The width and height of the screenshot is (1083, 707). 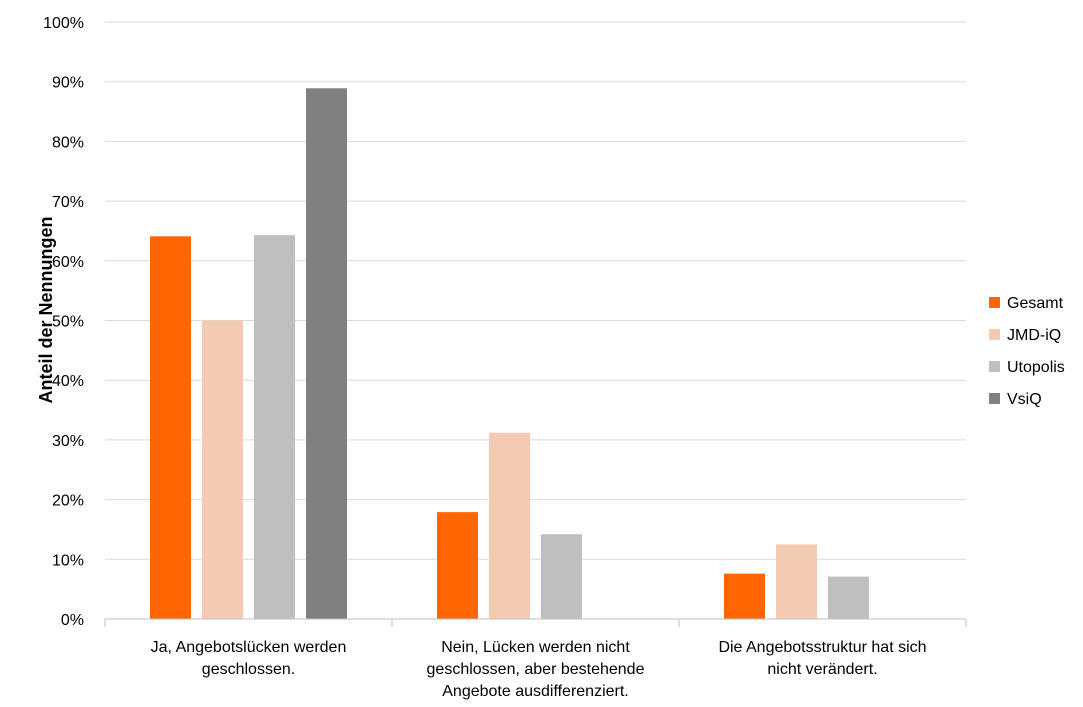 What do you see at coordinates (63, 23) in the screenshot?
I see `y-tick-label: 100%` at bounding box center [63, 23].